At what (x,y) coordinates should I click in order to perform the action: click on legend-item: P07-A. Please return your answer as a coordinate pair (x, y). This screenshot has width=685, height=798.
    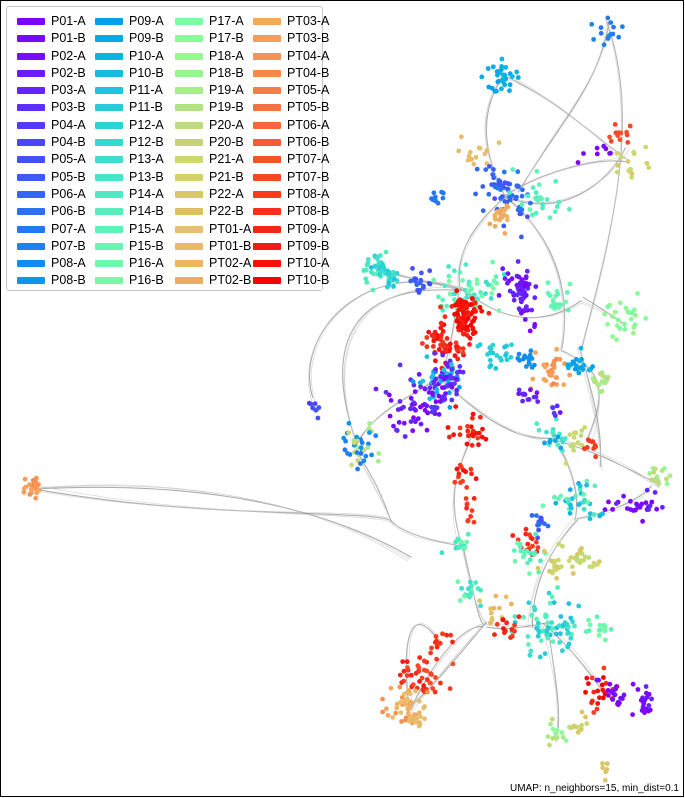
    Looking at the image, I should click on (53, 229).